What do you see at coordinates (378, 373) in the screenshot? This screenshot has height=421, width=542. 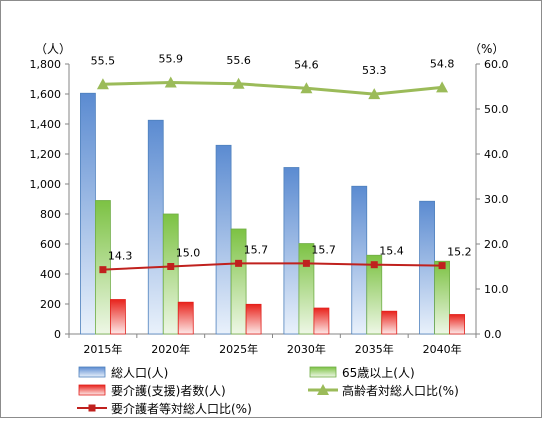 I see `legend-label: 65歳以上(人)` at bounding box center [378, 373].